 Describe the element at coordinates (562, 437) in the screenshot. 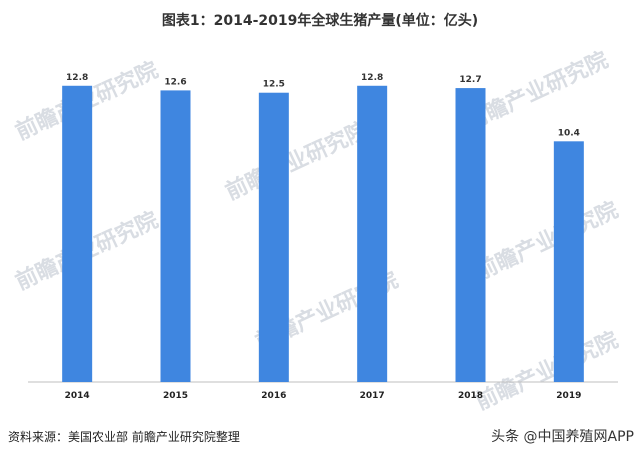

I see `brand-watermark: 头条 @中国养殖网APP` at that location.